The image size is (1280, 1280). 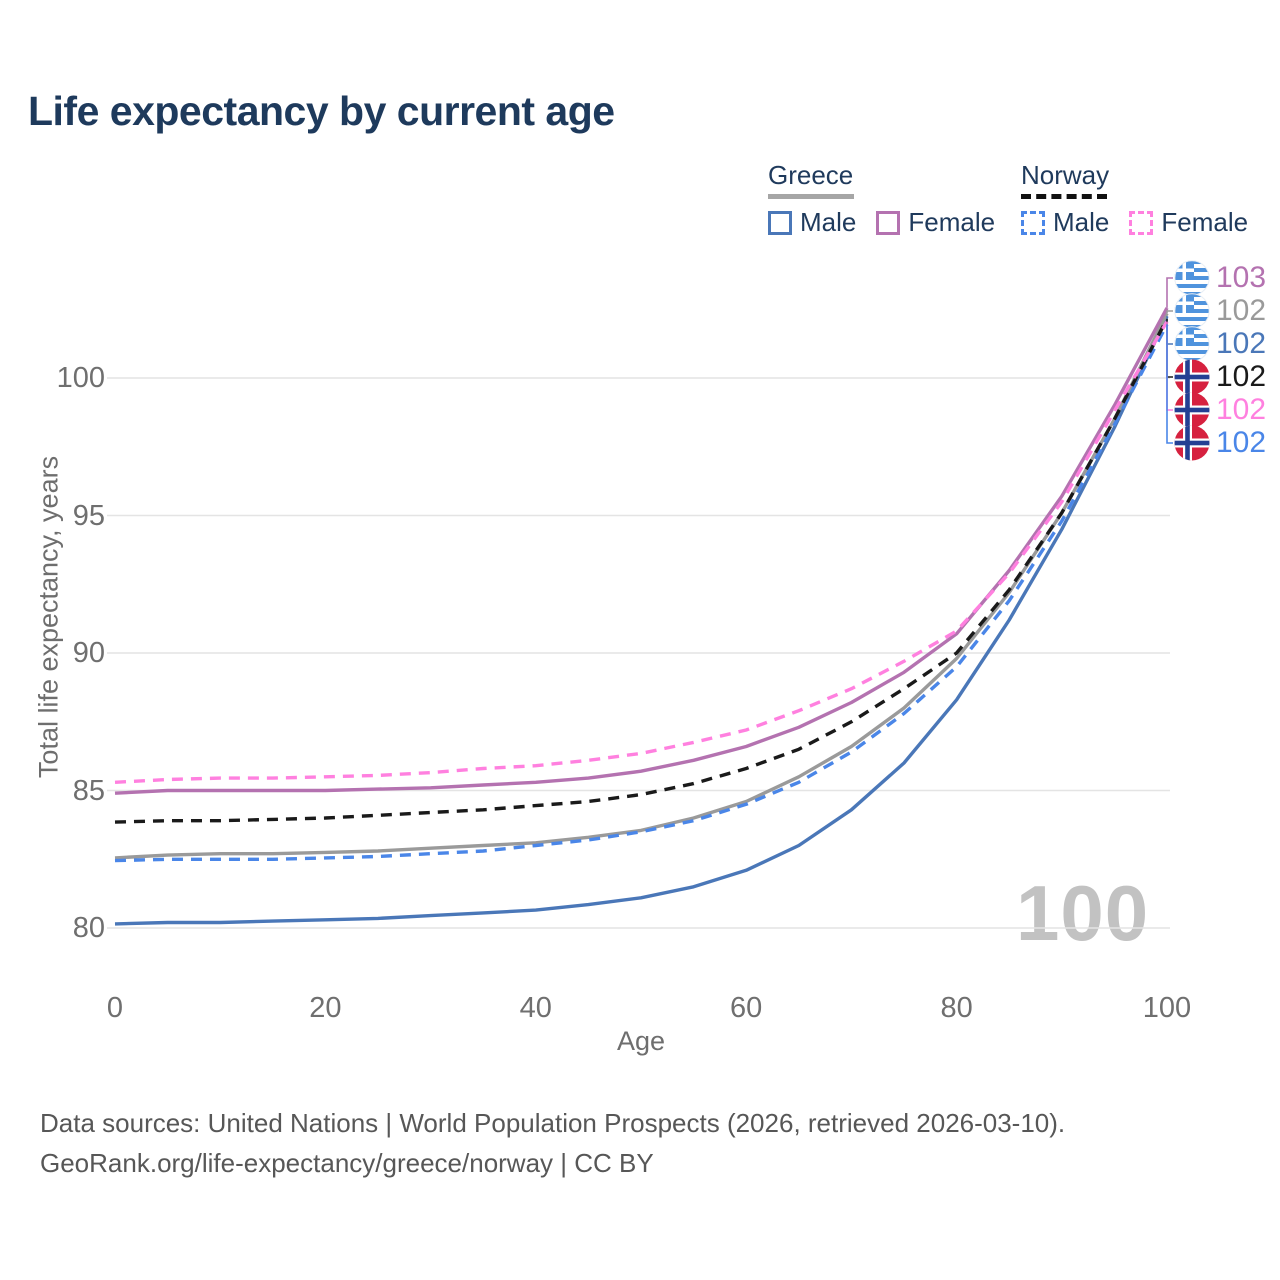 I want to click on x-axis-title: Age, so click(x=641, y=1041).